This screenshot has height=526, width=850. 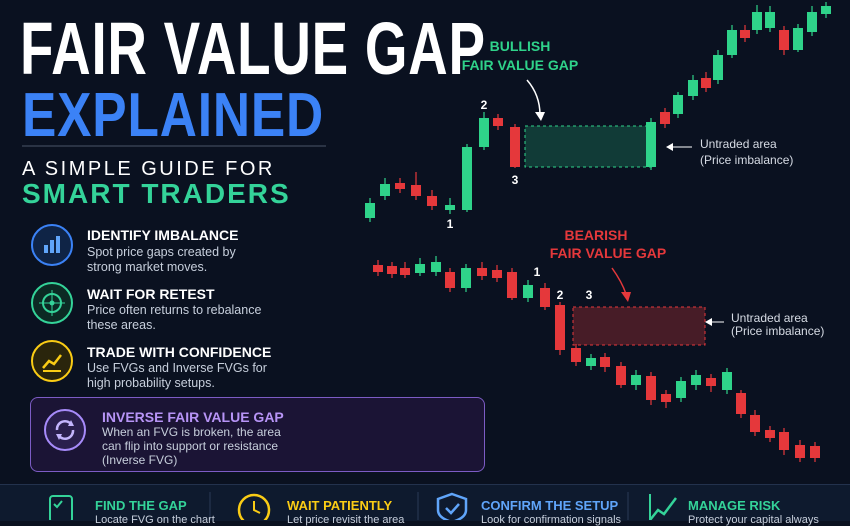 I want to click on footer-text: Locate FVG on the chart, so click(x=155, y=520).